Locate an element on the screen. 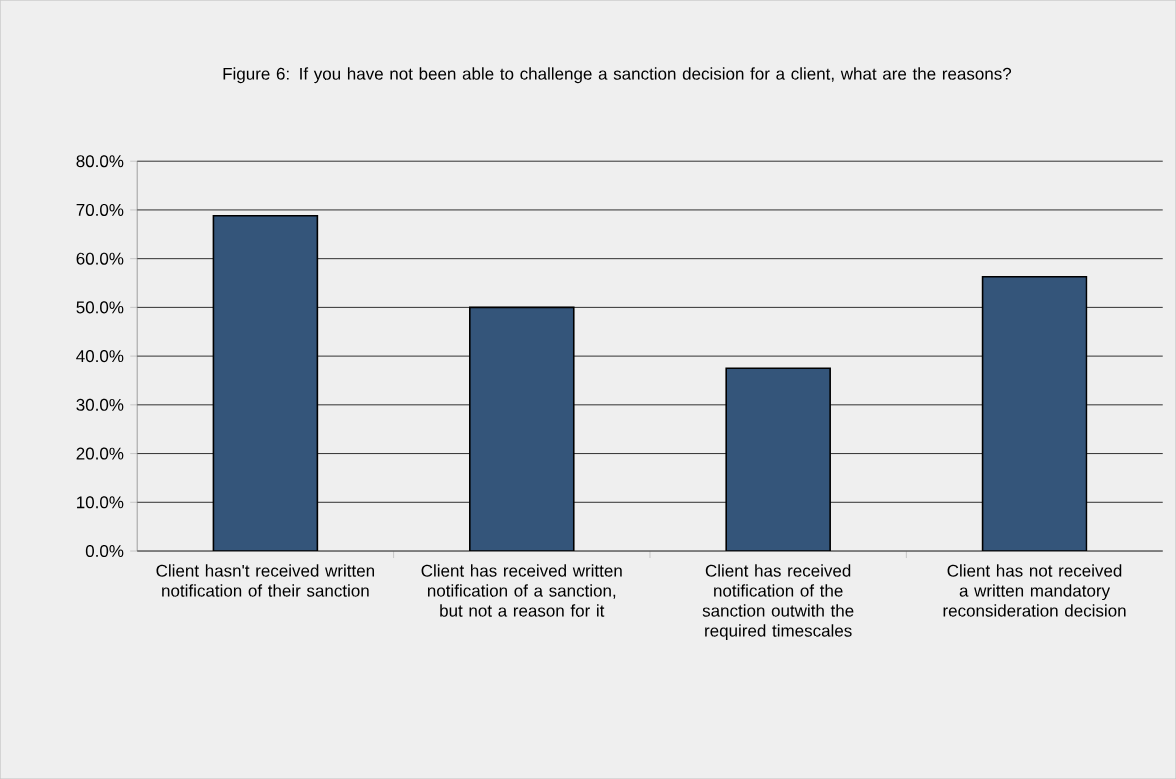 This screenshot has width=1176, height=779. chart-title: Figure 6: If you have not been able to challenge a sanction decision for a client, what are the reasons? is located at coordinates (617, 75).